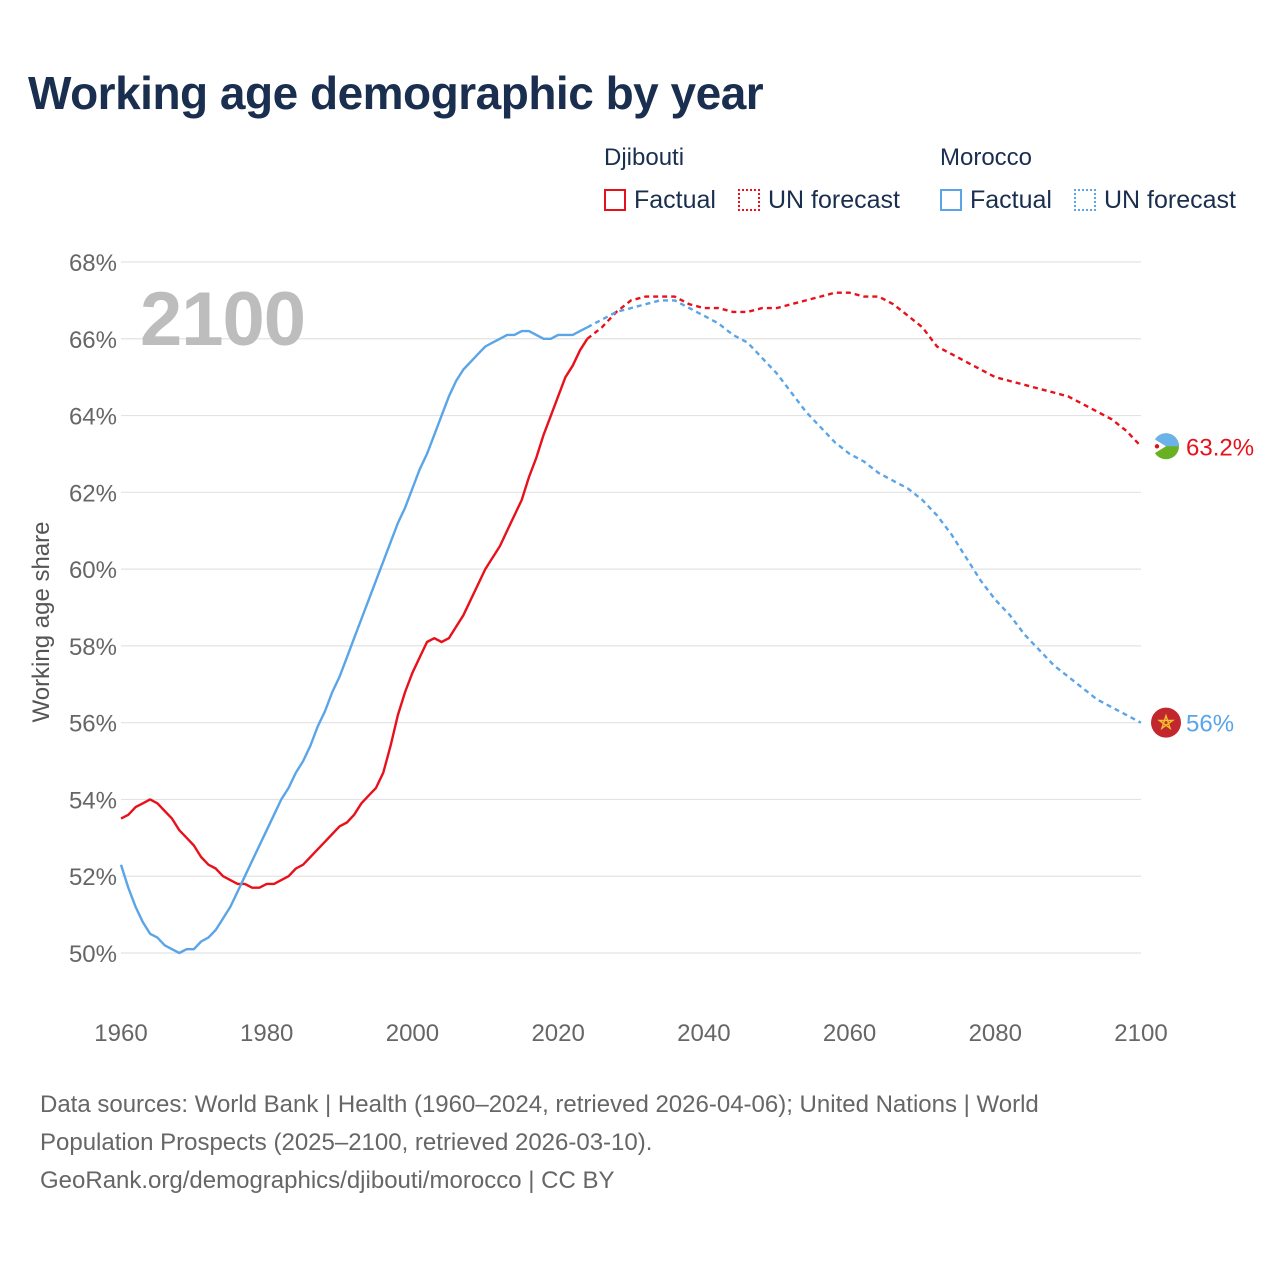  What do you see at coordinates (995, 1033) in the screenshot?
I see `x-tick-label: 2080` at bounding box center [995, 1033].